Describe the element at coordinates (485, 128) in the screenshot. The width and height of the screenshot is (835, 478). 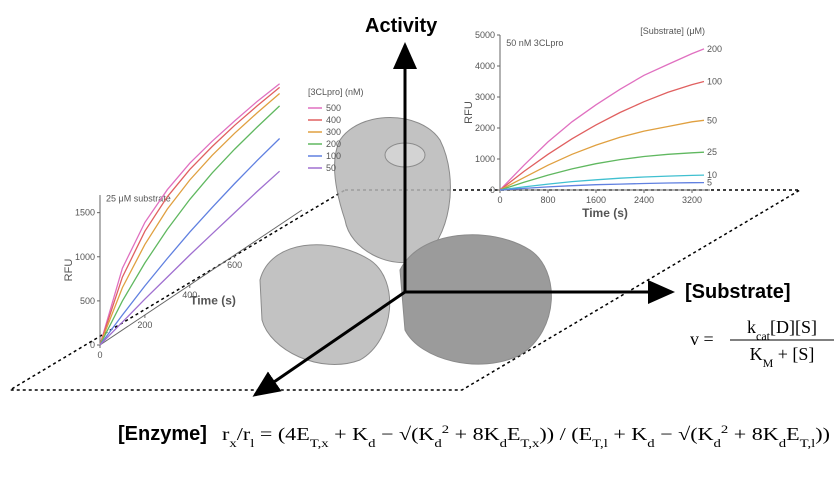
I see `y-tick-label: 2000` at that location.